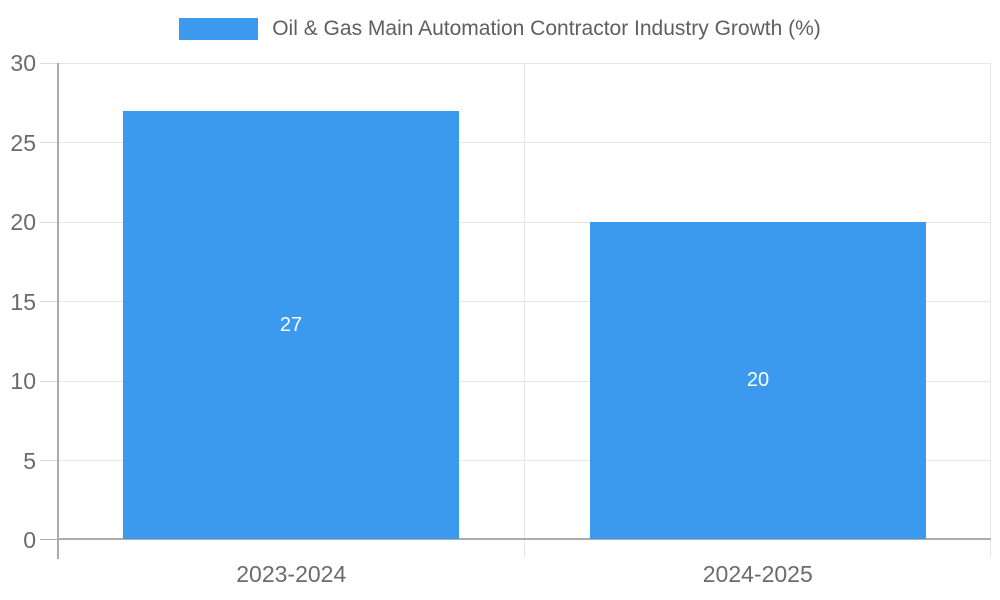 The width and height of the screenshot is (1000, 600). I want to click on y-axis-label: 30, so click(23, 63).